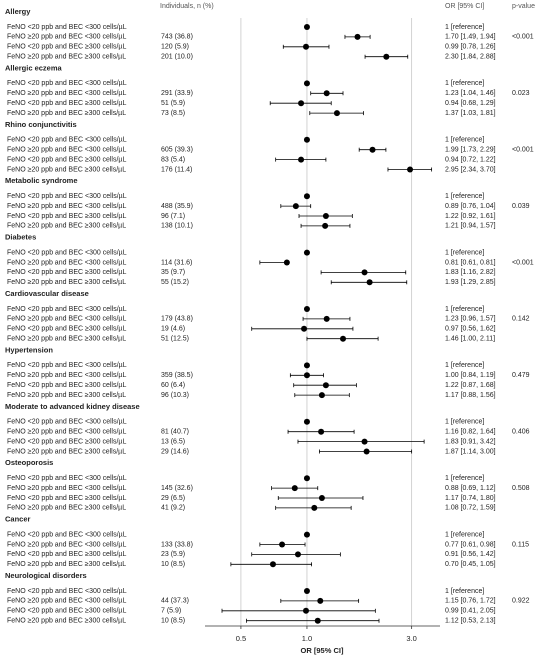 Image resolution: width=550 pixels, height=658 pixels. I want to click on row-n: 743 (36.8), so click(177, 37).